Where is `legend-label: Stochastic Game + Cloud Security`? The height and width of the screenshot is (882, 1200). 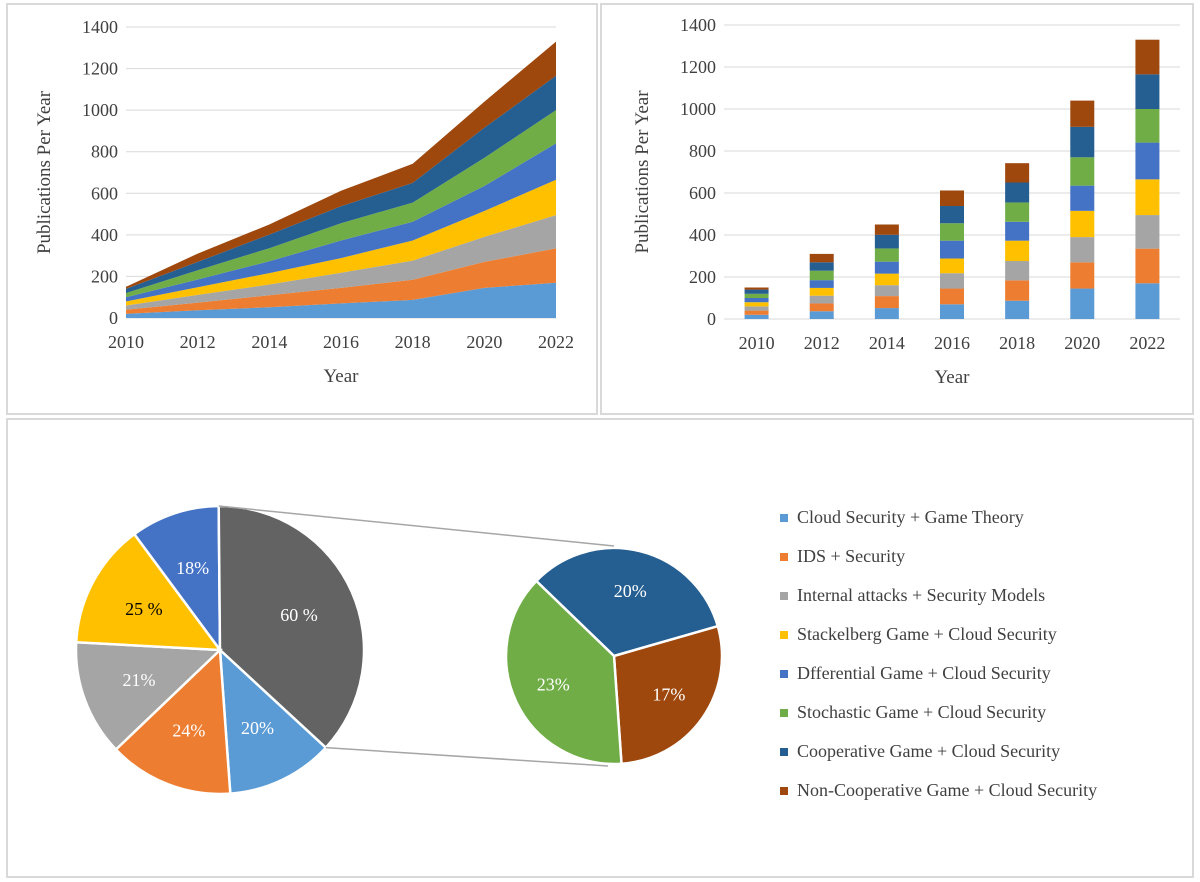 legend-label: Stochastic Game + Cloud Security is located at coordinates (922, 712).